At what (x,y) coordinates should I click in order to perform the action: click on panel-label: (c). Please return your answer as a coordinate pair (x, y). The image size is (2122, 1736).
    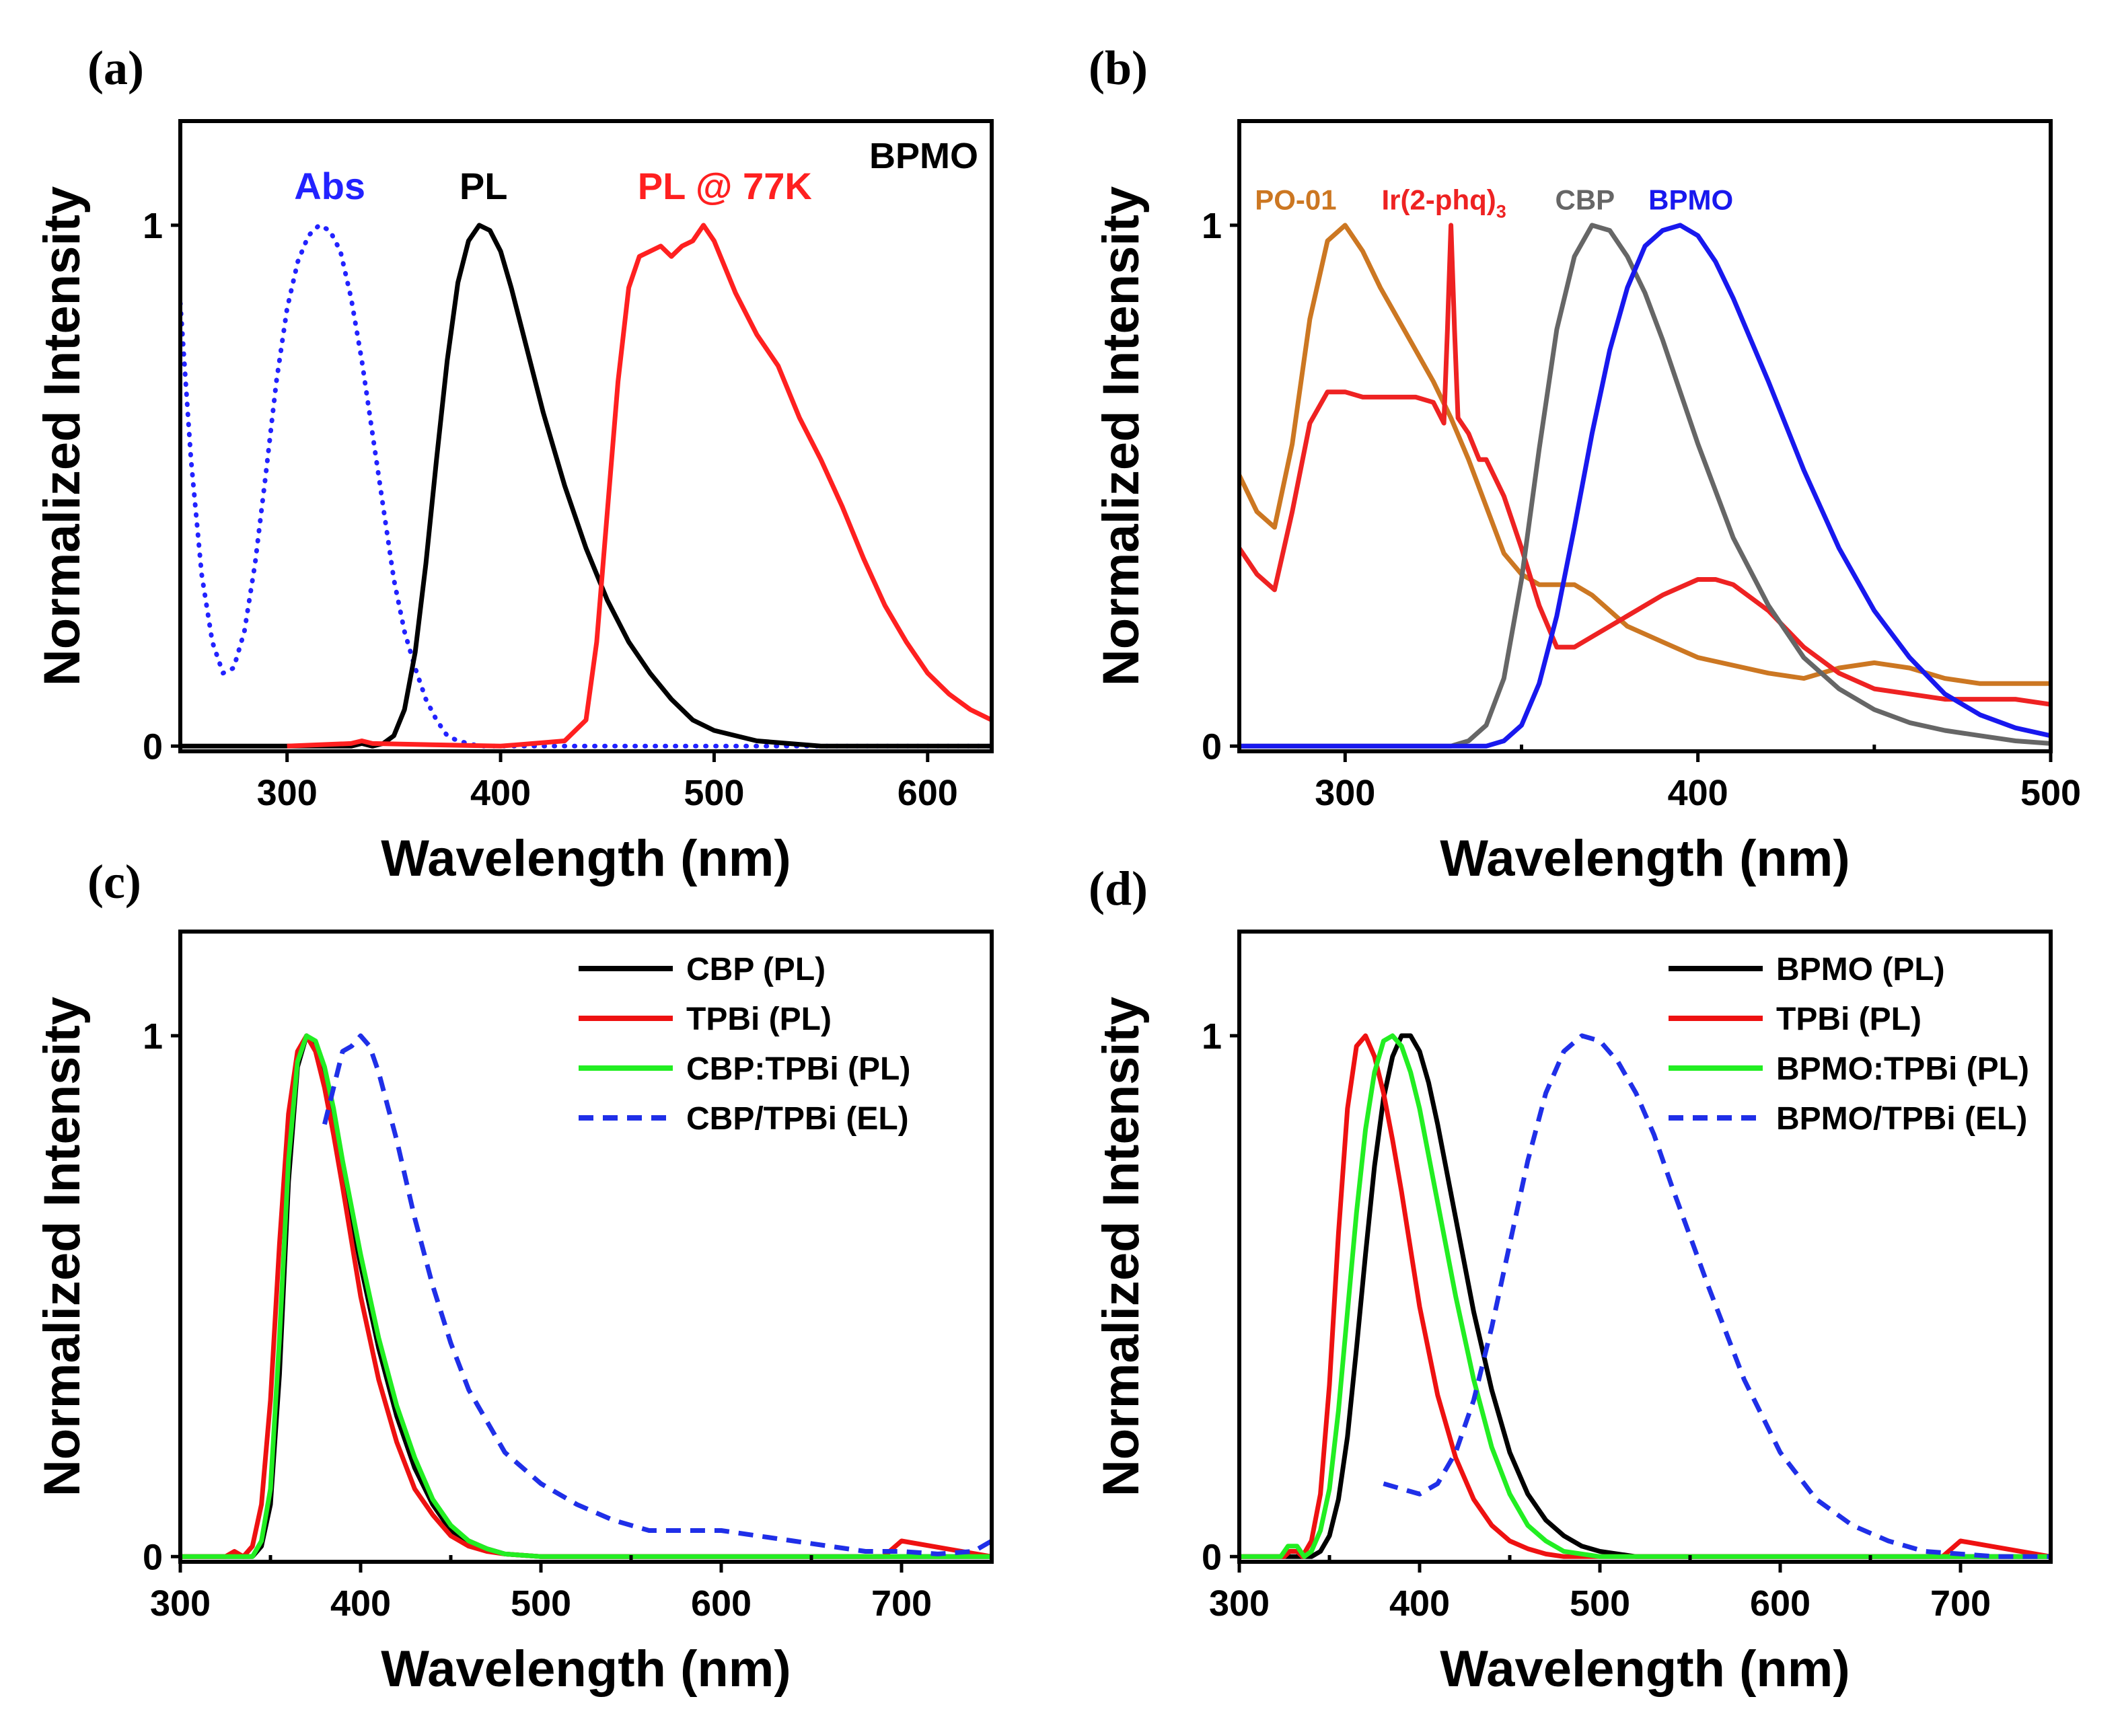
    Looking at the image, I should click on (114, 882).